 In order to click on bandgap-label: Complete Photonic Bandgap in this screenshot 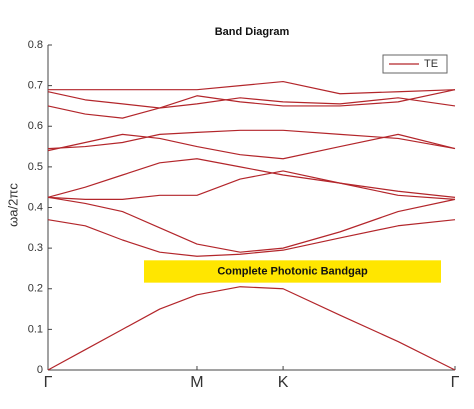, I will do `click(292, 271)`.